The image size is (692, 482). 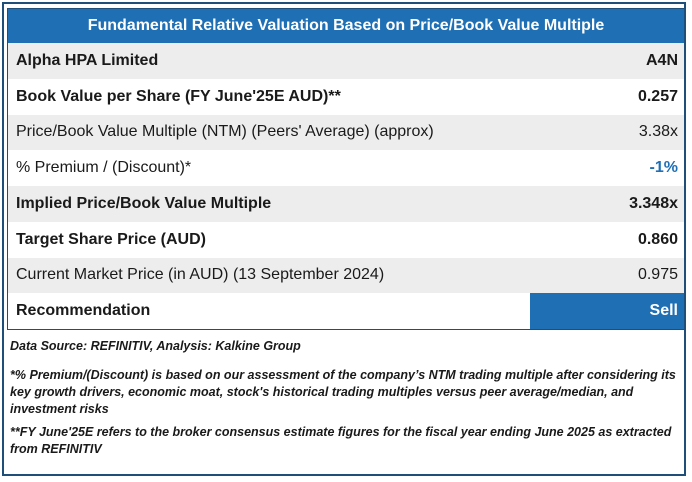 I want to click on row-label: % Premium / (Discount)*, so click(x=104, y=168).